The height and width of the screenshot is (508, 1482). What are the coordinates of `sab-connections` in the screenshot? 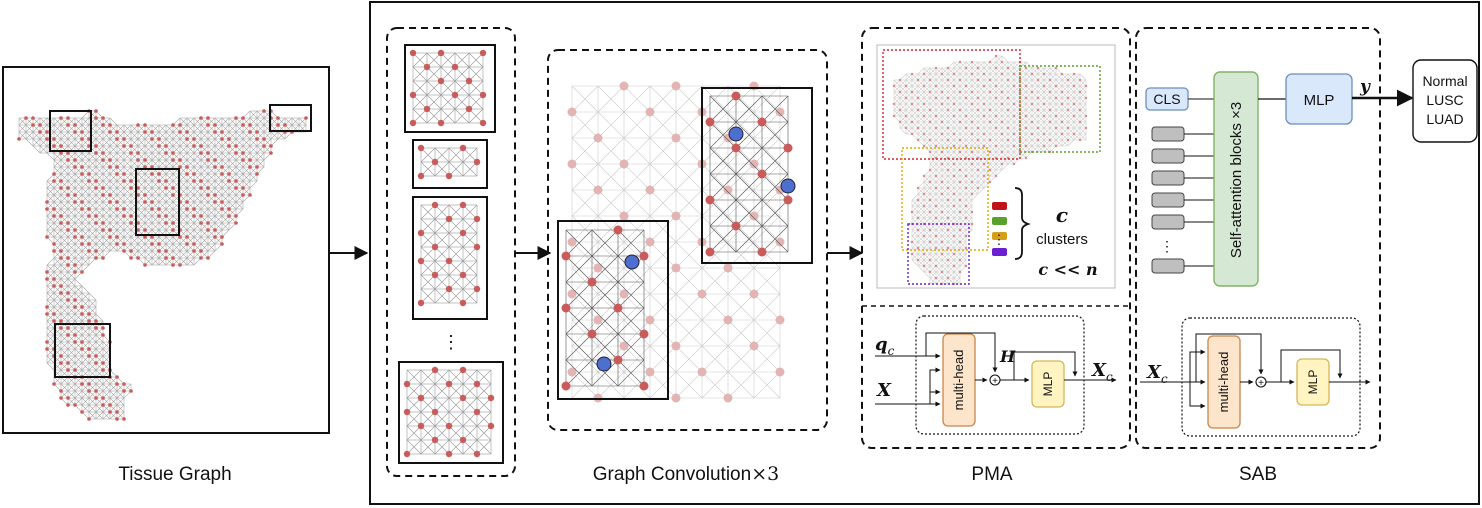 It's located at (1255, 371).